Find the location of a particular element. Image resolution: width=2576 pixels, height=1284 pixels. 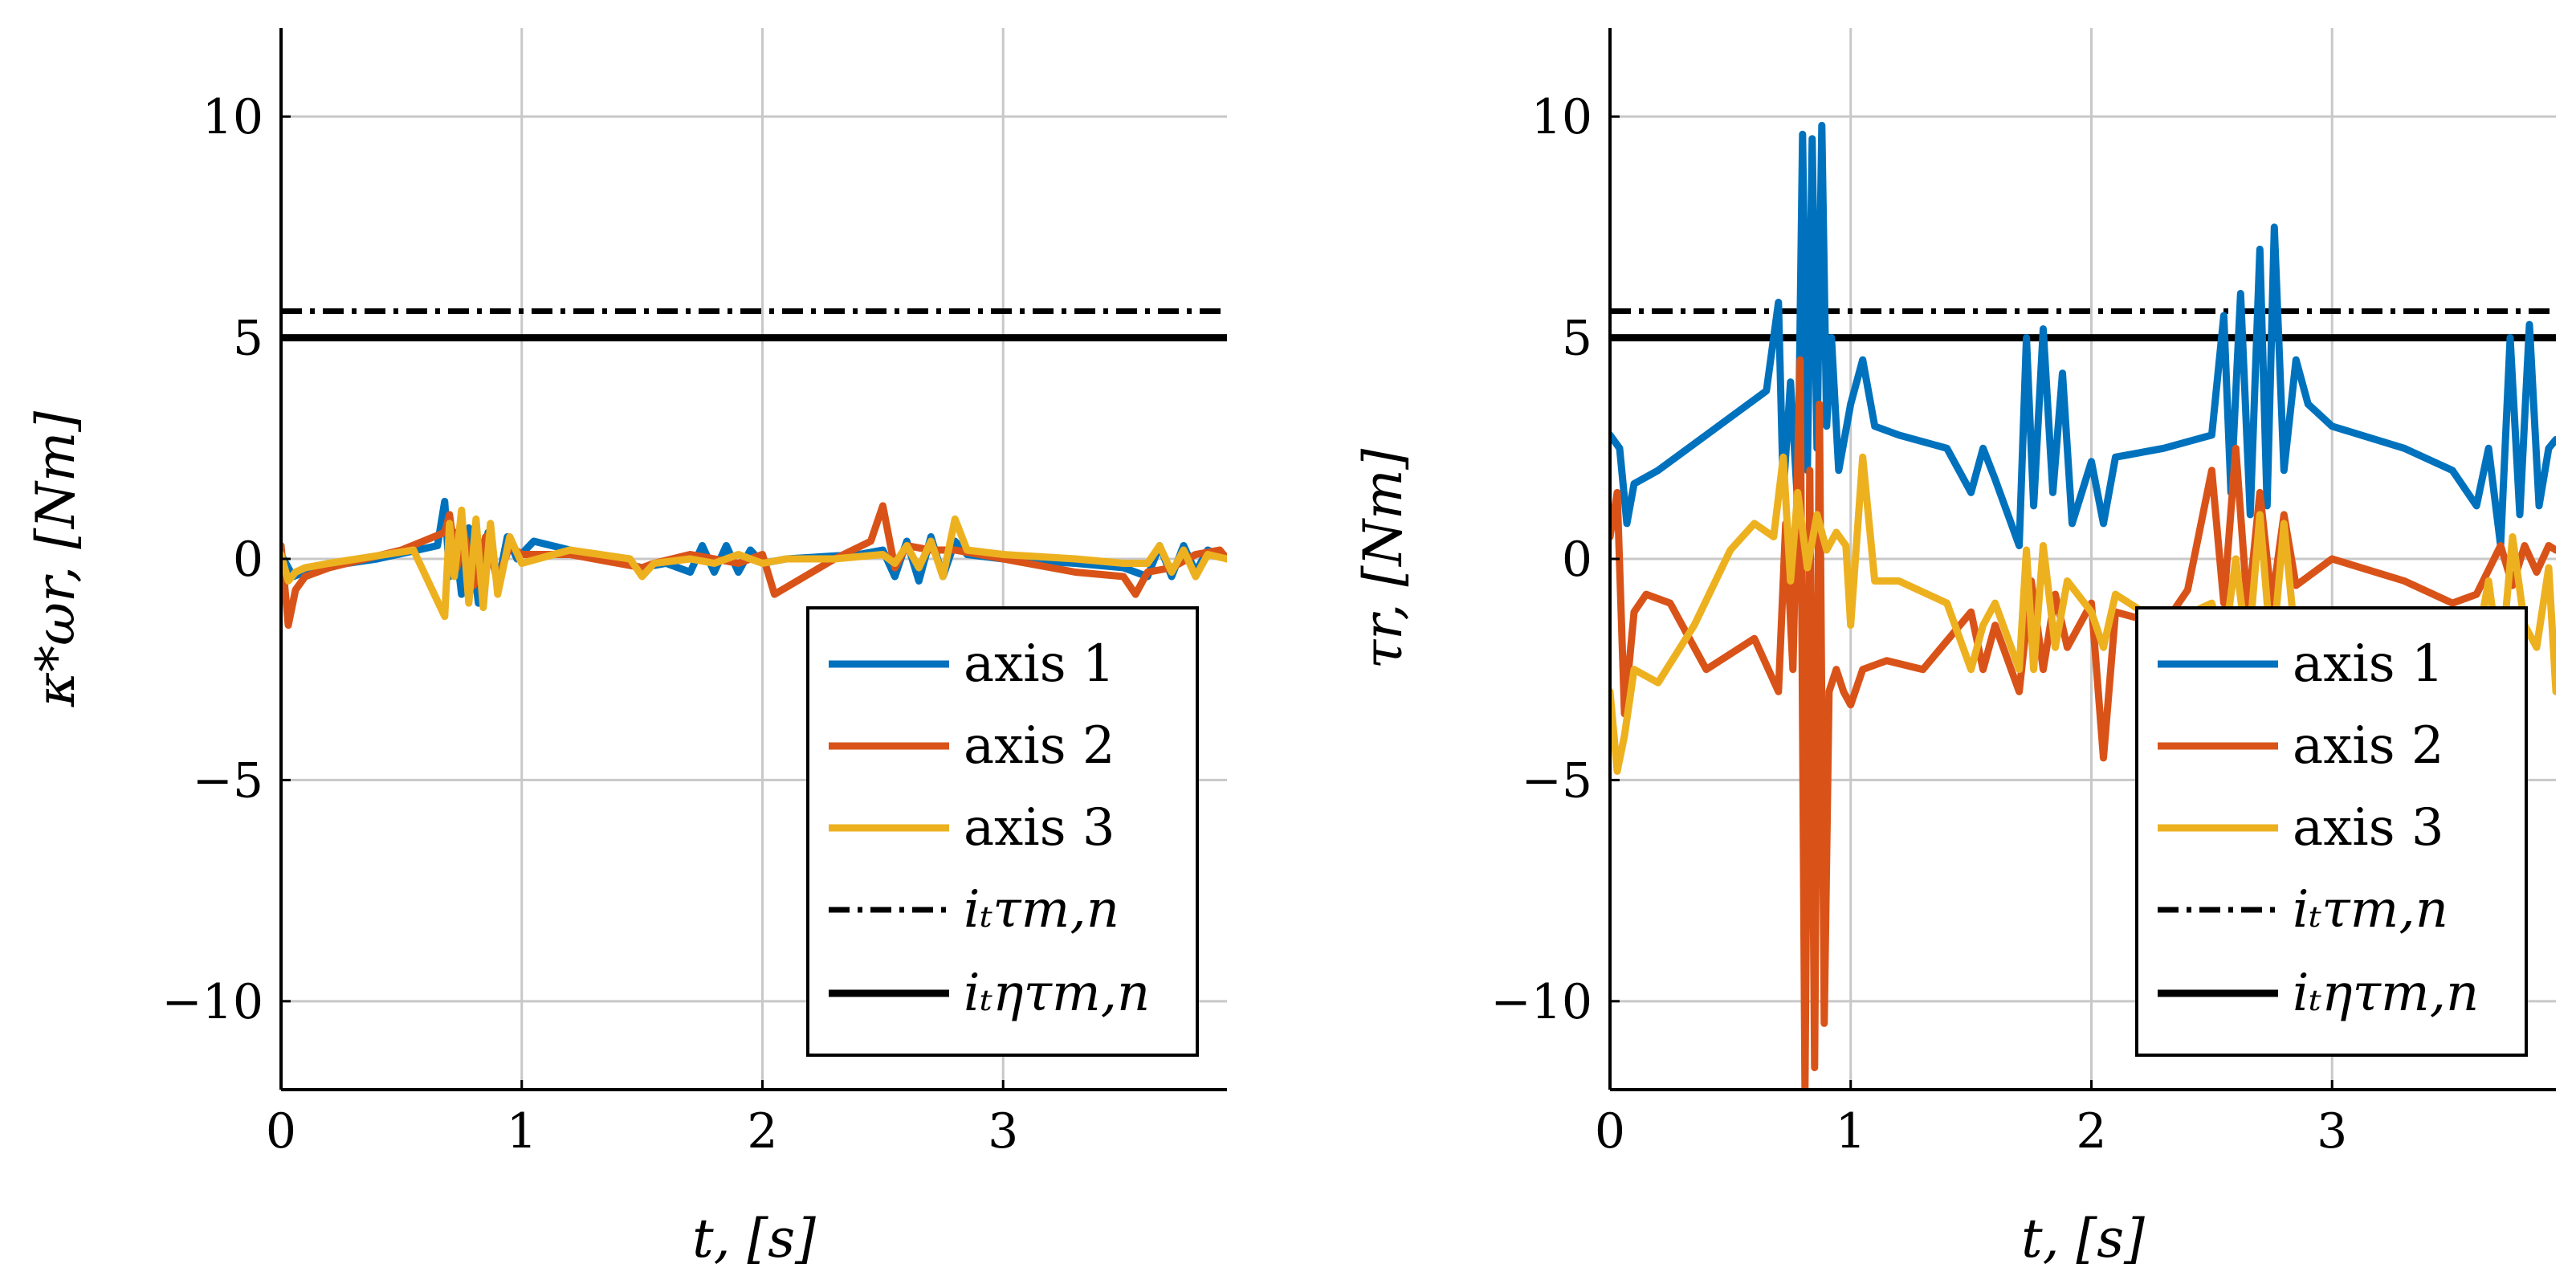

left-legend: axis 1 axis 2 axis 3 iₜτm,n iₜητm,n is located at coordinates (1002, 831).